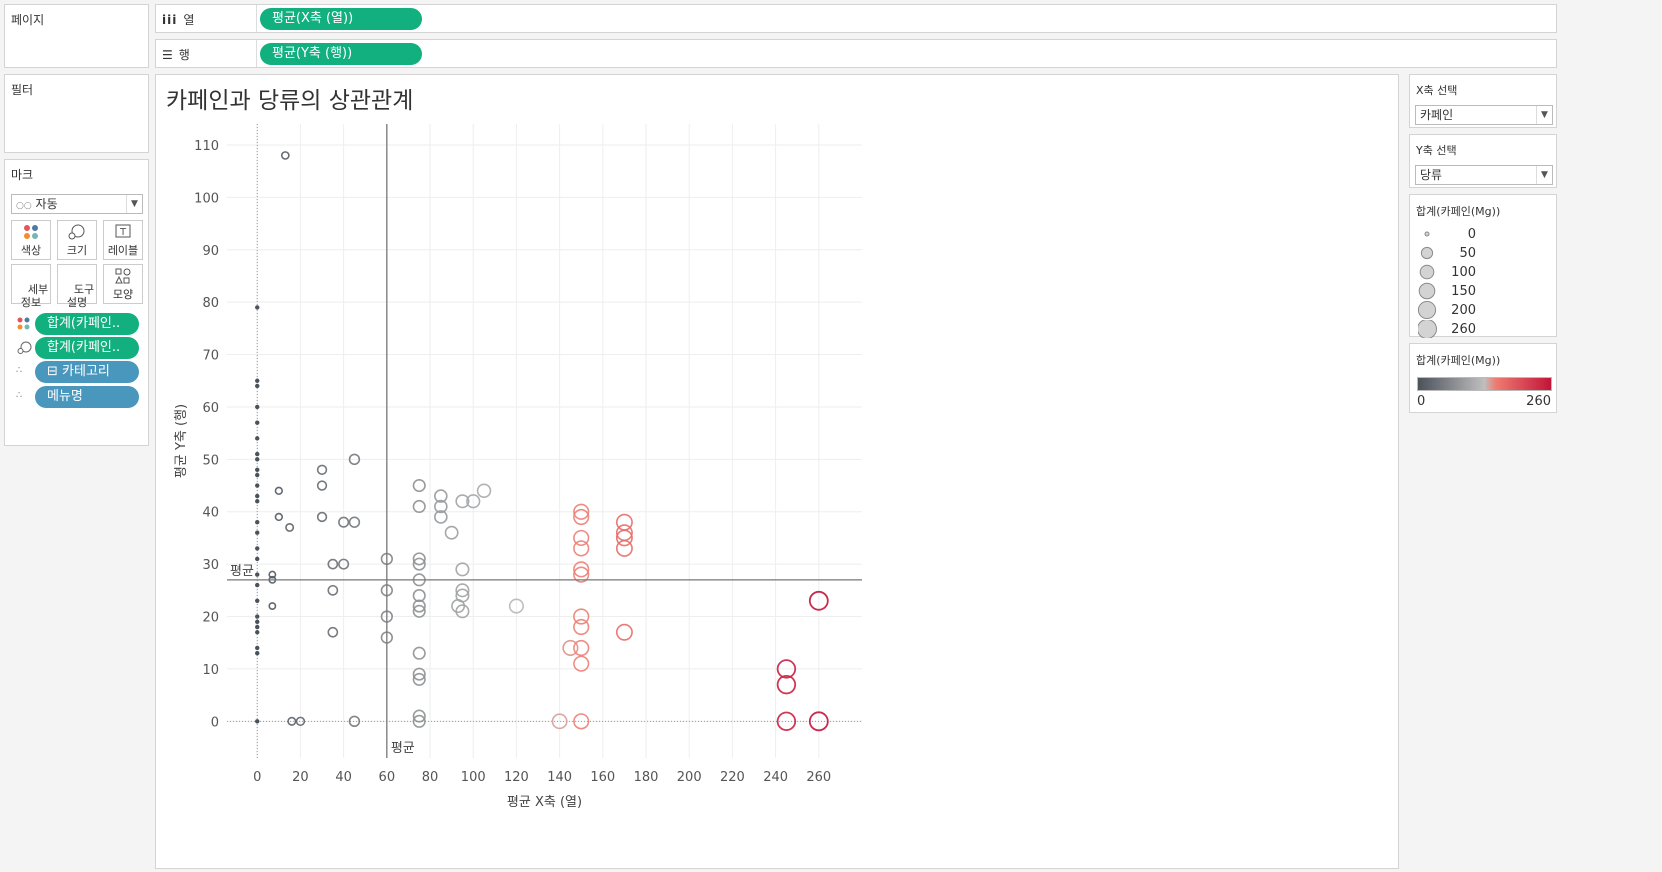 The image size is (1662, 872). Describe the element at coordinates (210, 670) in the screenshot. I see `y-tick-label: 10` at that location.